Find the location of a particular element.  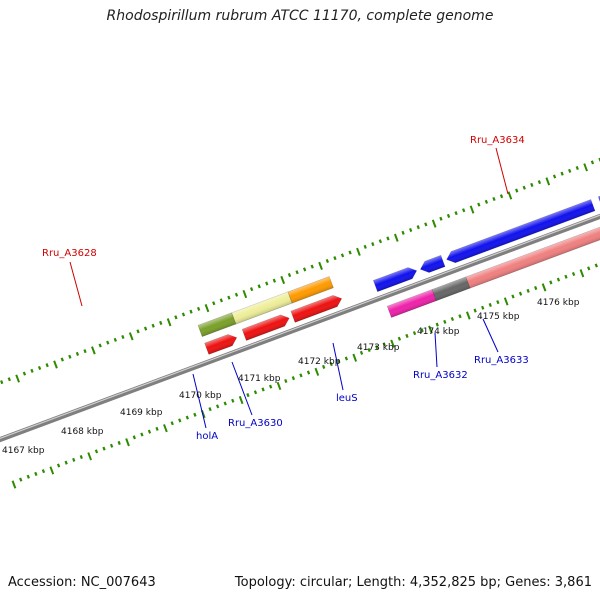

scale-label: 4167 kbp is located at coordinates (23, 451).